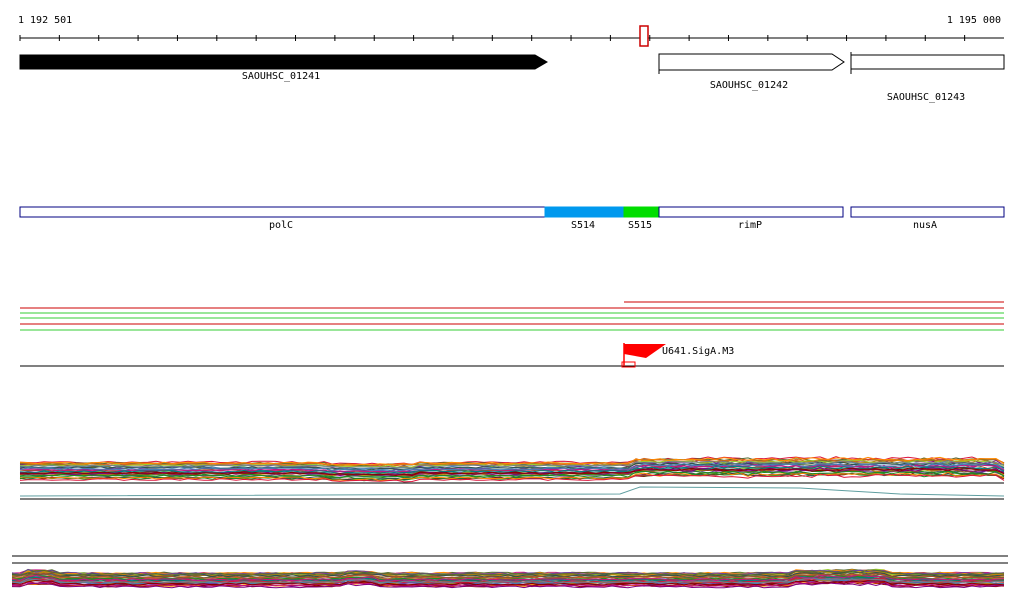 The width and height of the screenshot is (1024, 611). I want to click on coordinate-ruler: 1 192 501 1 195 000, so click(511, 31).